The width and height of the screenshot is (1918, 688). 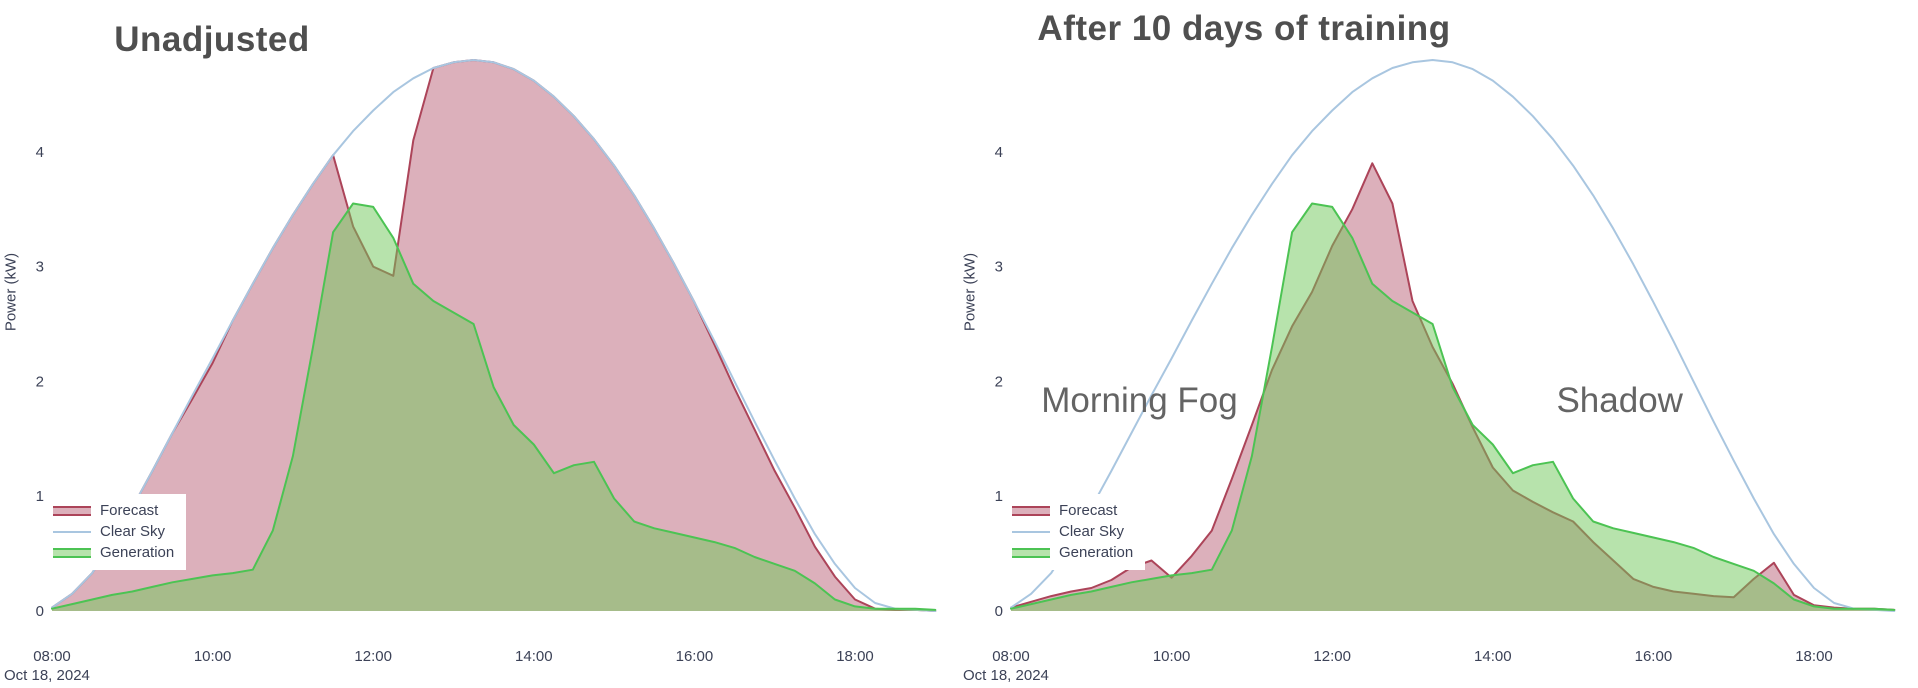 I want to click on annotation-text: Shadow, so click(x=1619, y=400).